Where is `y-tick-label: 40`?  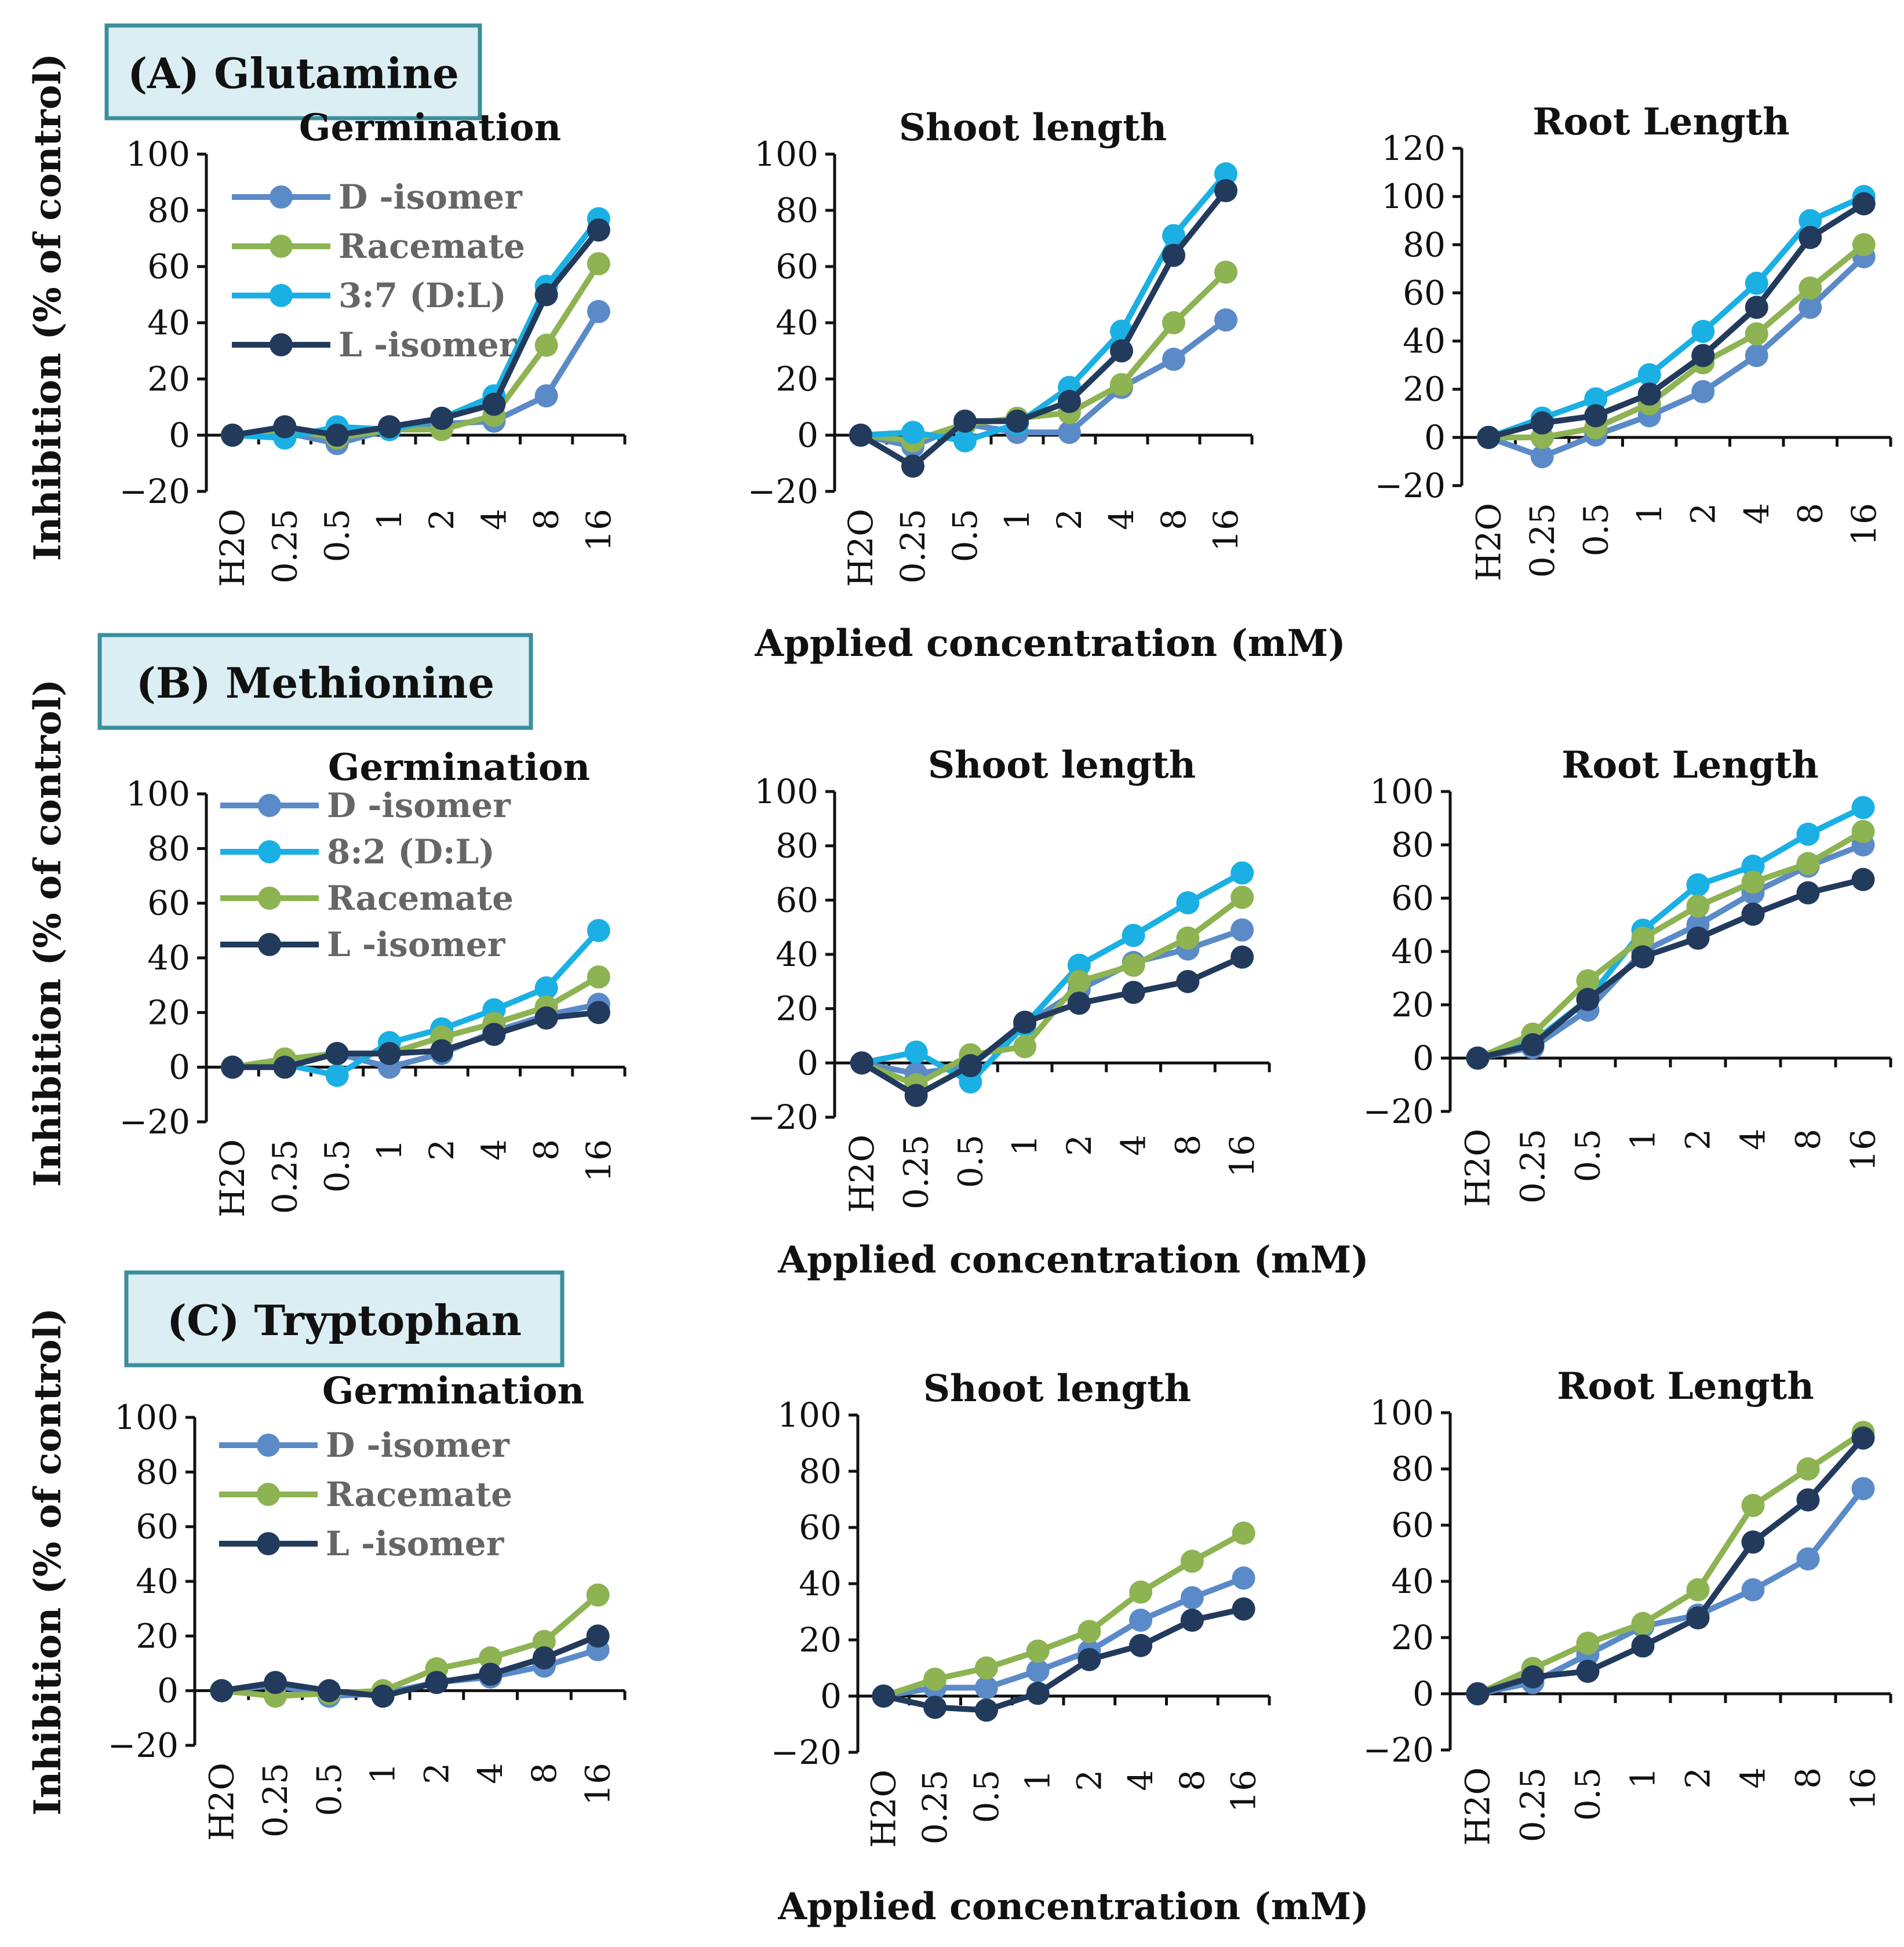
y-tick-label: 40 is located at coordinates (797, 323).